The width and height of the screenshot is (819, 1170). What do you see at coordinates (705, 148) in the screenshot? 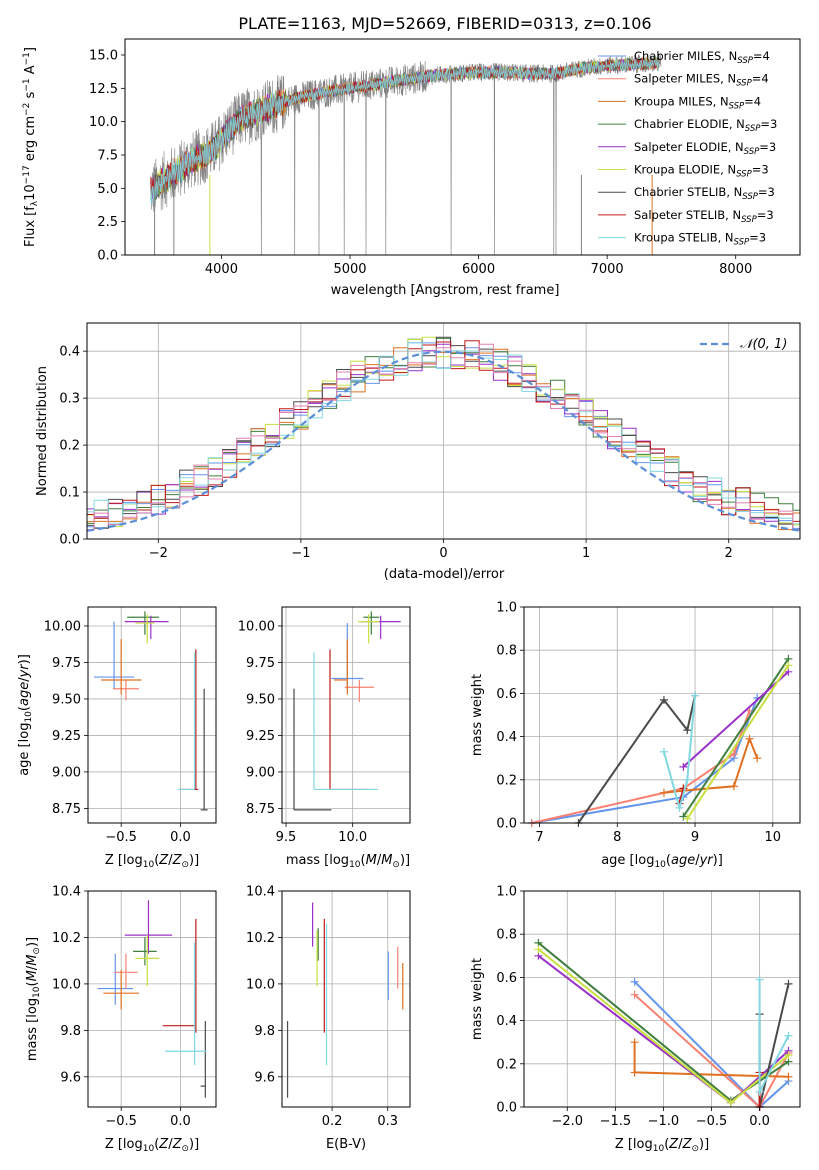
I see `legend-entry: Salpeter ELODIE, NSSP=3` at bounding box center [705, 148].